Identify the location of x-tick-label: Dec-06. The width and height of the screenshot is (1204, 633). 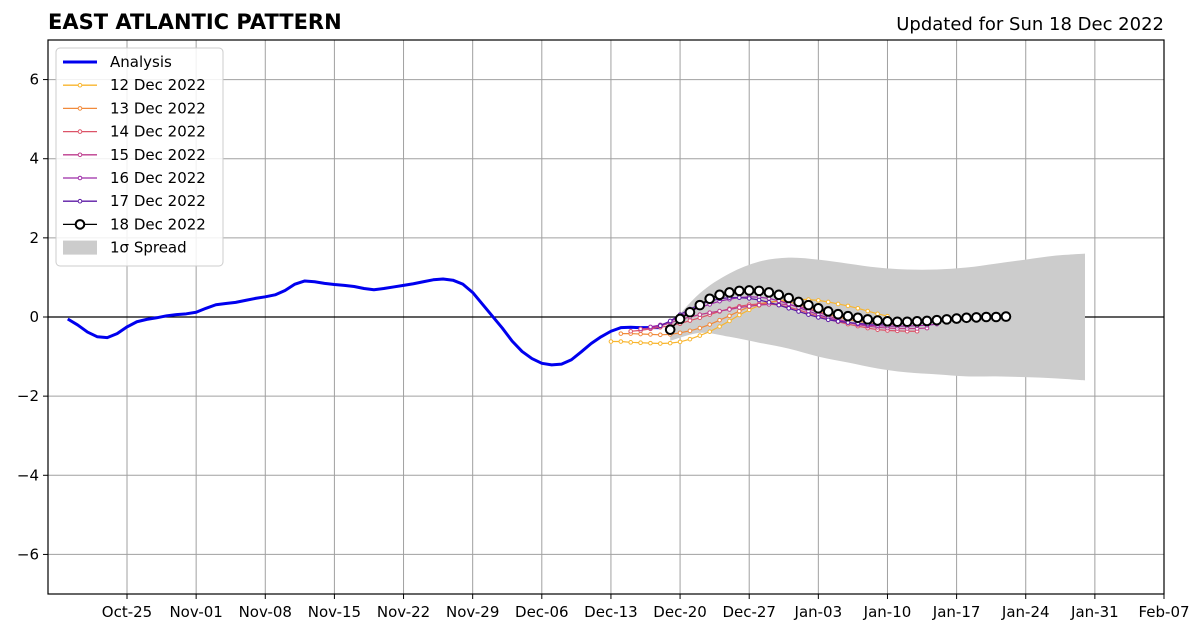
(542, 612).